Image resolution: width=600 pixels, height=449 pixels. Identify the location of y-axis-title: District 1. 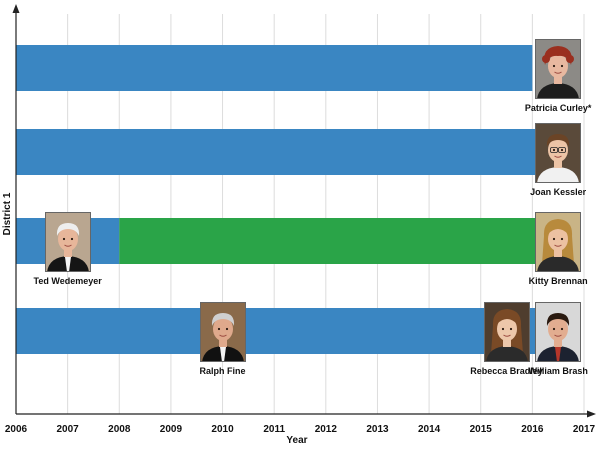
(7, 213).